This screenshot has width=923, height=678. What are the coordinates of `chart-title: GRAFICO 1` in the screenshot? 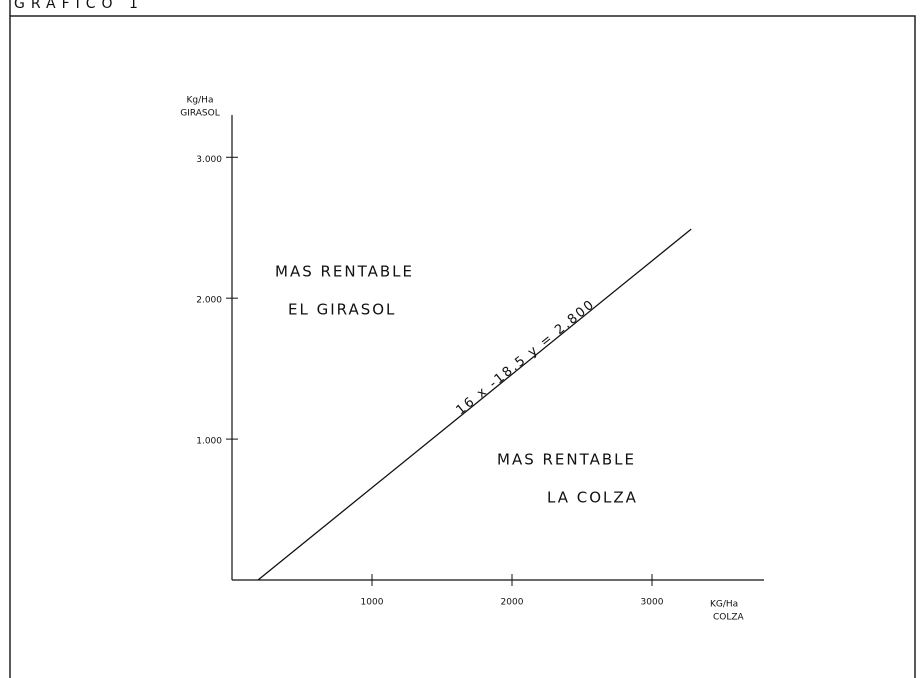 It's located at (79, 6).